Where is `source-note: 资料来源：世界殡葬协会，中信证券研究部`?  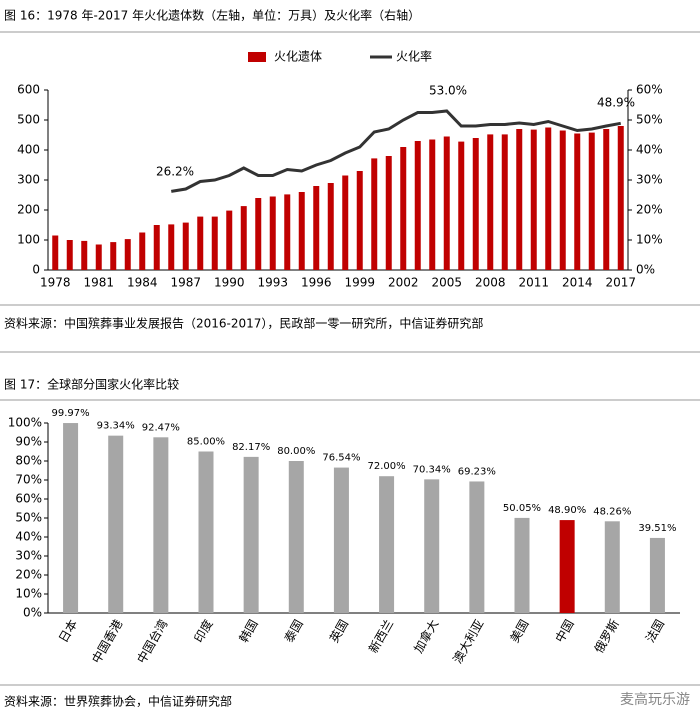
source-note: 资料来源：世界殡葬协会，中信证券研究部 is located at coordinates (118, 701).